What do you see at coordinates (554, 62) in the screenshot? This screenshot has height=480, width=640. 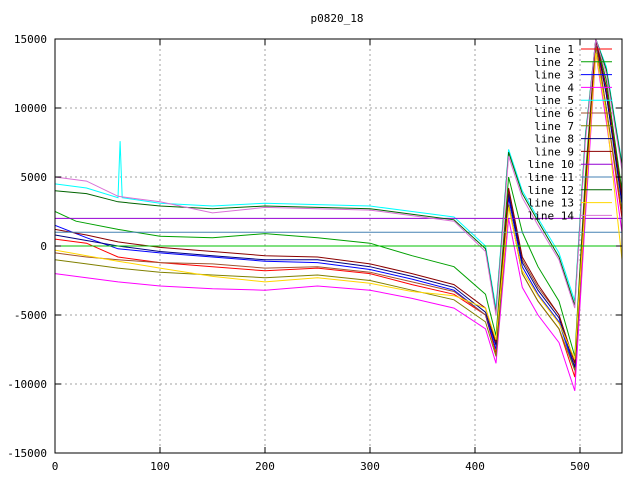 I see `legend-label: line 2` at bounding box center [554, 62].